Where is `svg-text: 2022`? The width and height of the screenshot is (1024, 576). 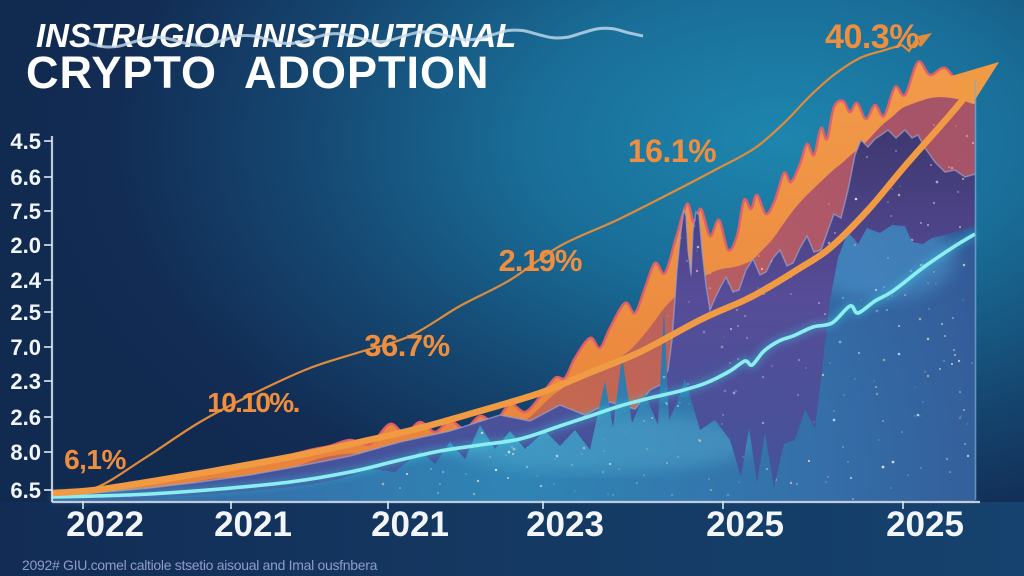 svg-text: 2022 is located at coordinates (105, 524).